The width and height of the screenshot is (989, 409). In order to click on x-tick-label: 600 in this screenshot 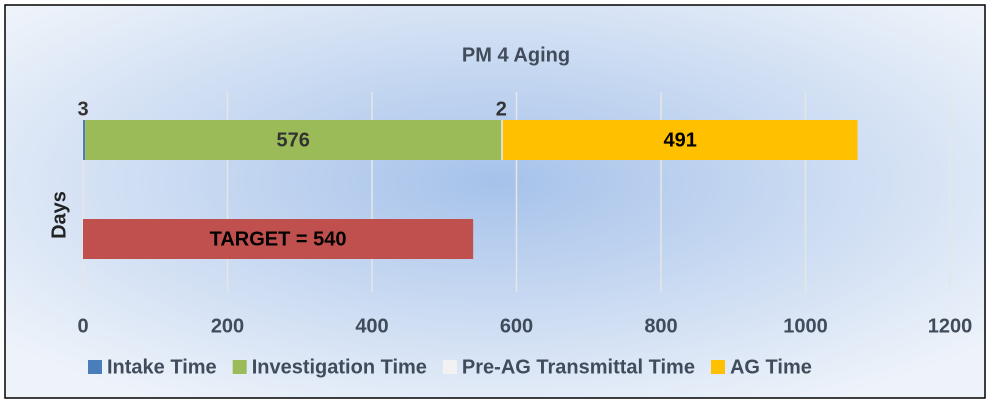, I will do `click(516, 326)`.